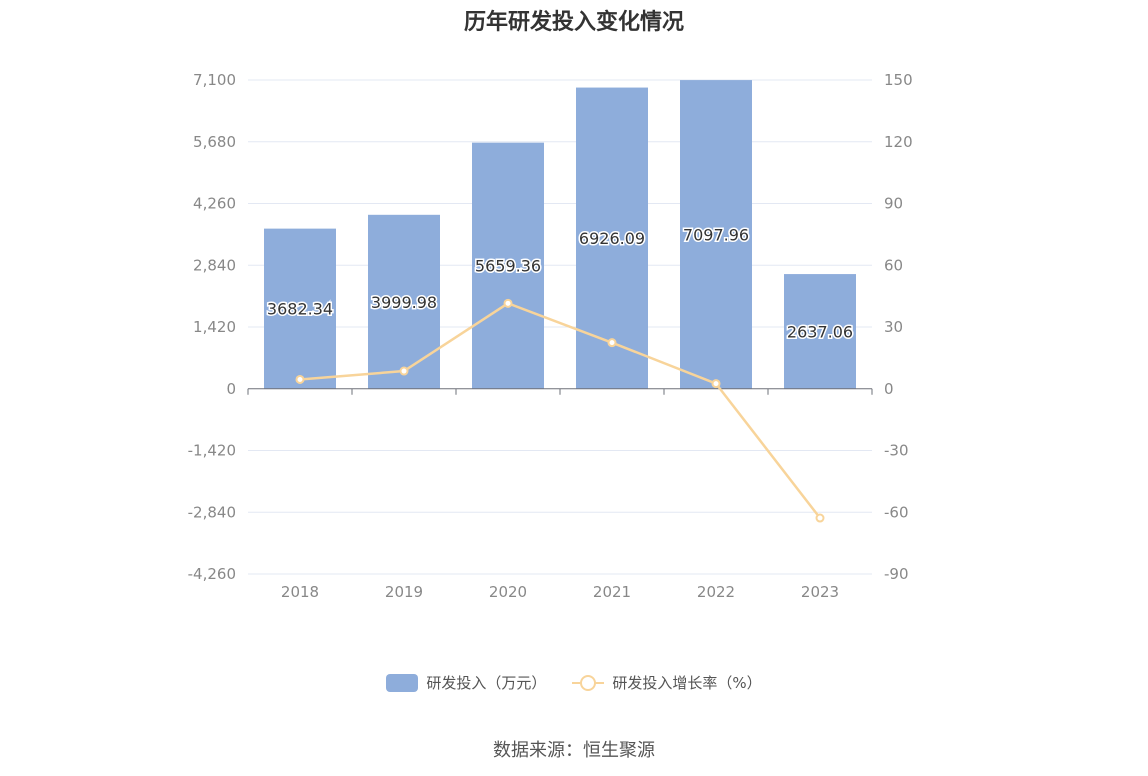  What do you see at coordinates (404, 592) in the screenshot?
I see `x-tick-label: 2019` at bounding box center [404, 592].